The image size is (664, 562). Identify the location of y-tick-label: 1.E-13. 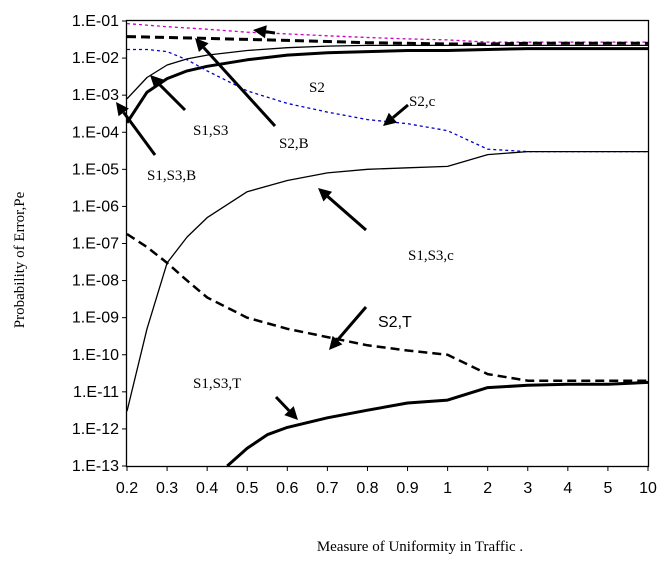
(95, 466).